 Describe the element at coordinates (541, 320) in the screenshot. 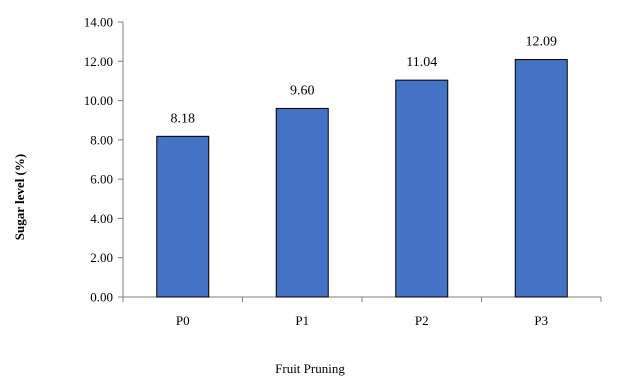

I see `x-tick-label-p3: P3` at that location.